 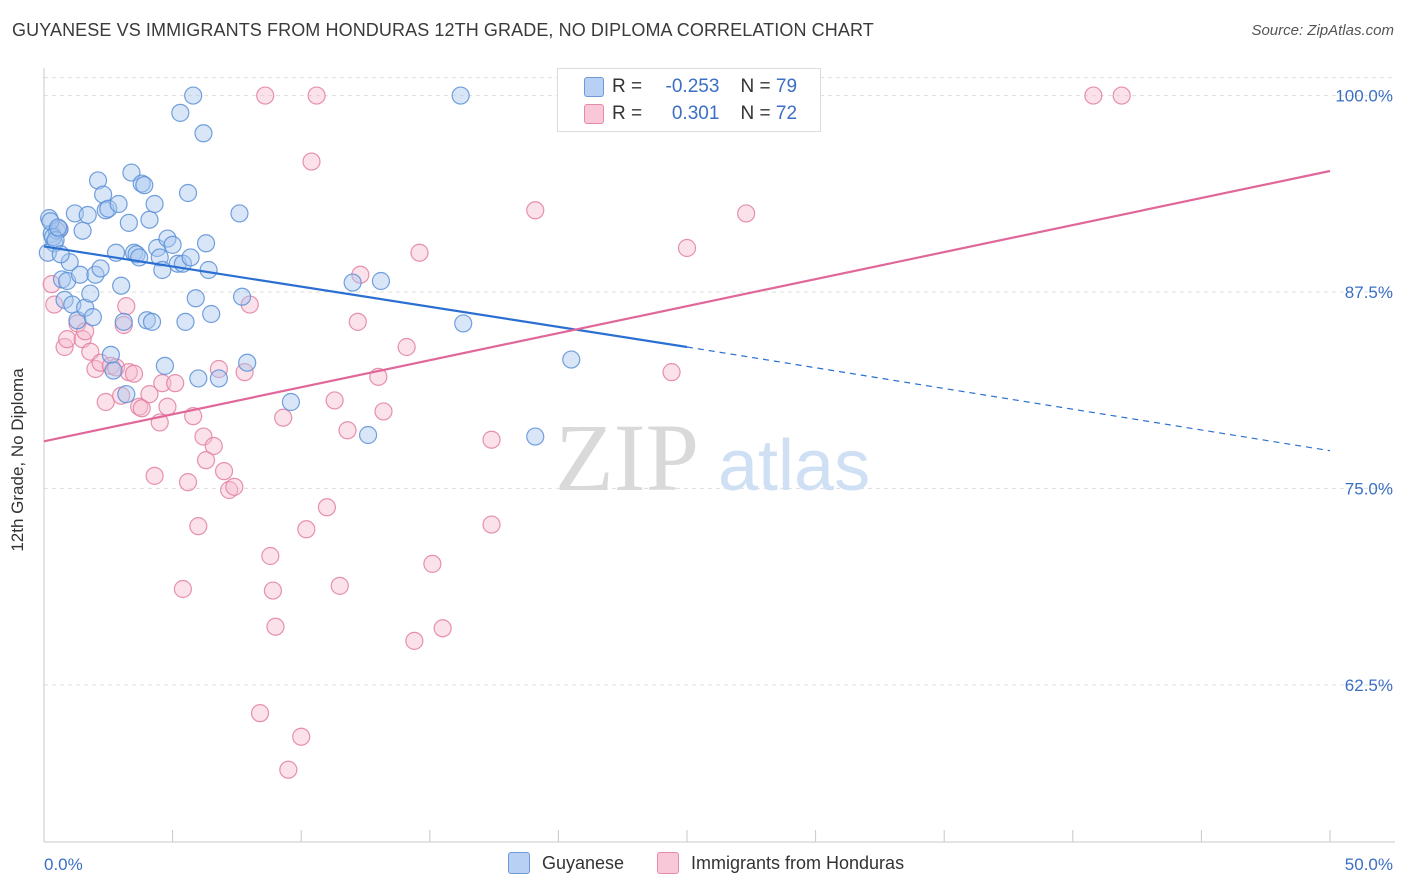 I want to click on legend-swatch-honduras, so click(x=594, y=114).